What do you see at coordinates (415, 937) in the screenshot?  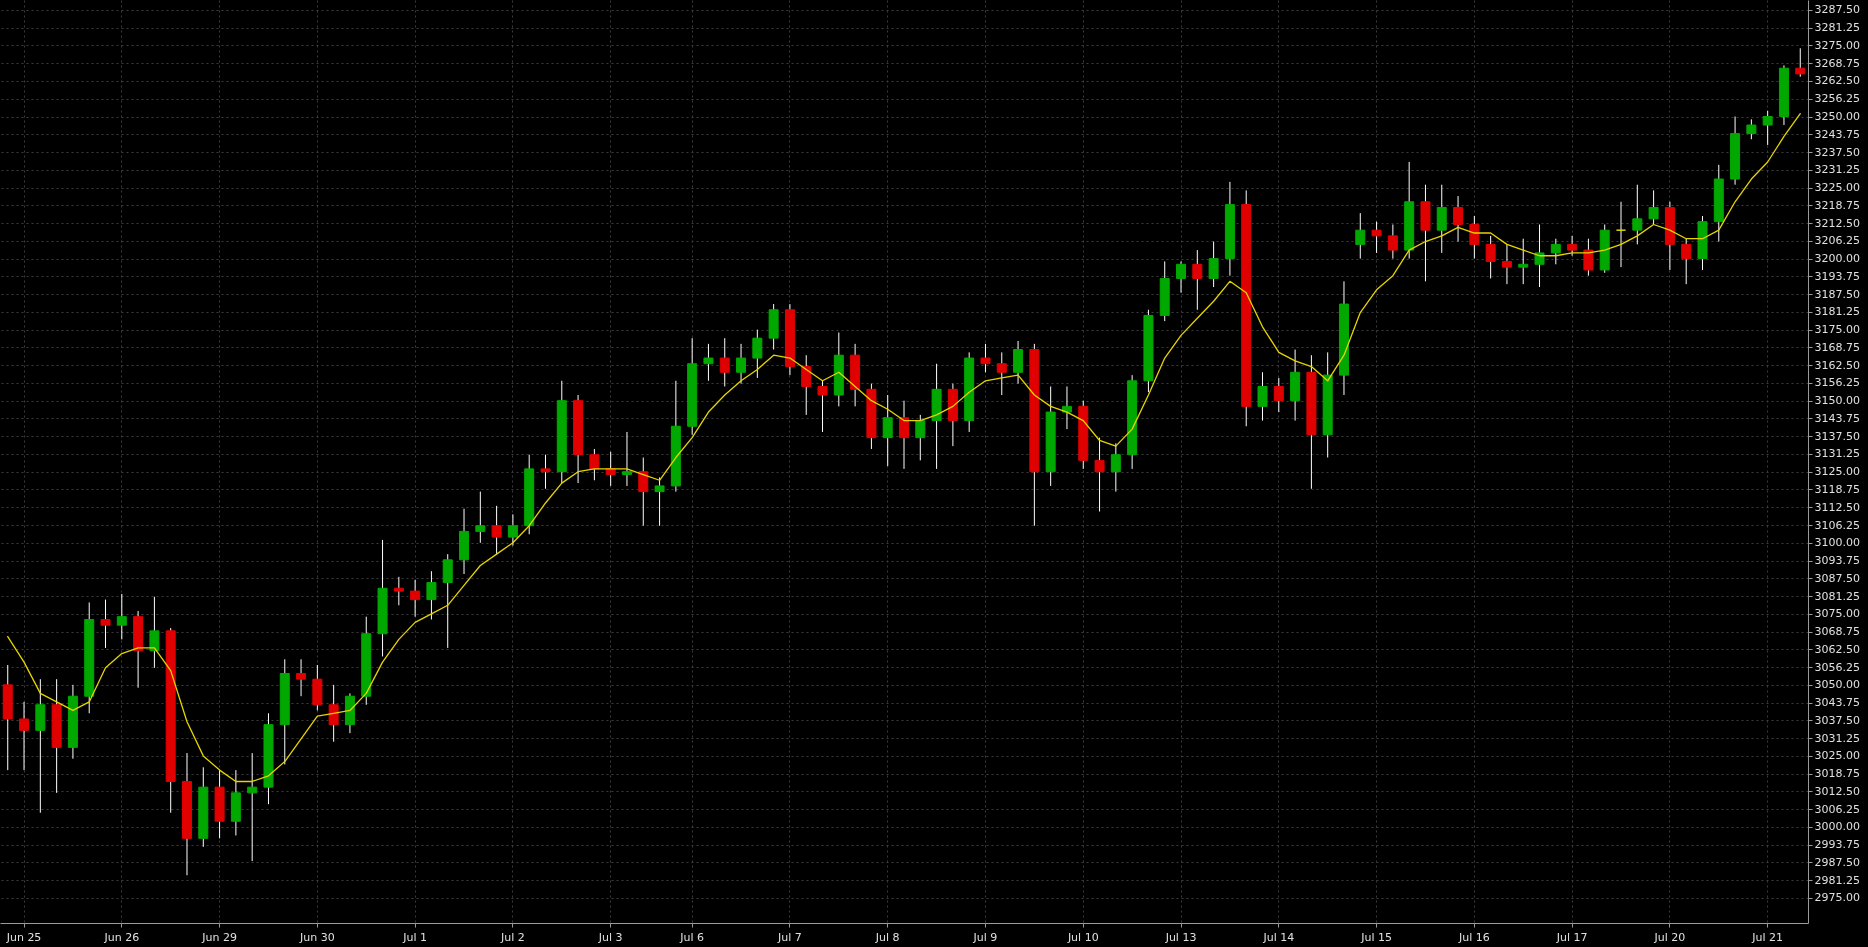 I see `x-tick-label: Jul 1` at bounding box center [415, 937].